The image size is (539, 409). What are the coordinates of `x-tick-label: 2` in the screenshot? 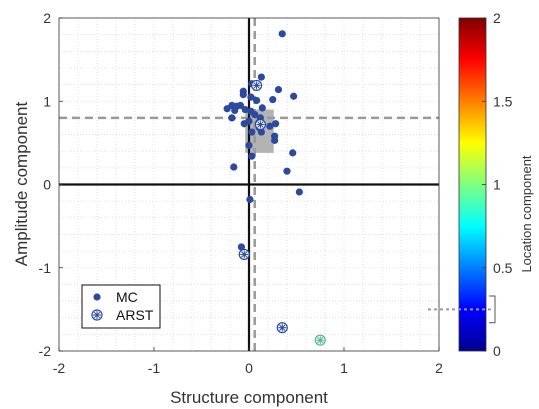 It's located at (439, 368).